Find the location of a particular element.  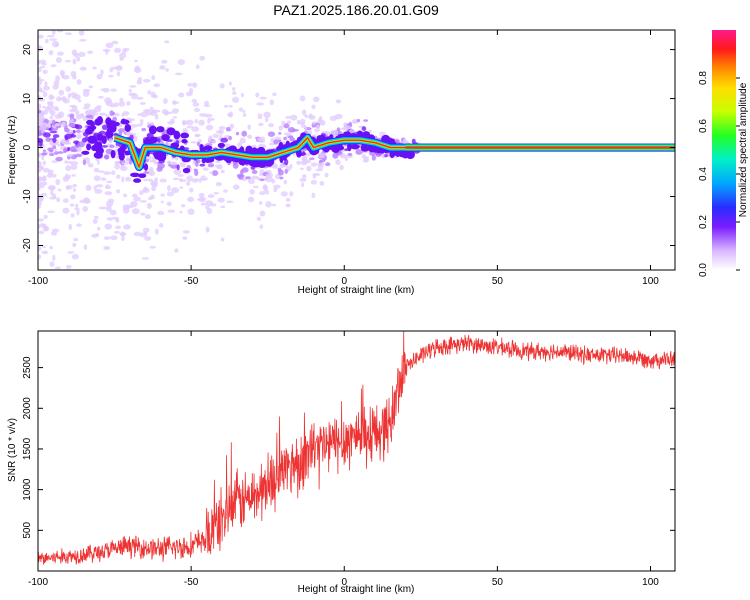

colorbar-tick-label: 0.0 is located at coordinates (703, 270).